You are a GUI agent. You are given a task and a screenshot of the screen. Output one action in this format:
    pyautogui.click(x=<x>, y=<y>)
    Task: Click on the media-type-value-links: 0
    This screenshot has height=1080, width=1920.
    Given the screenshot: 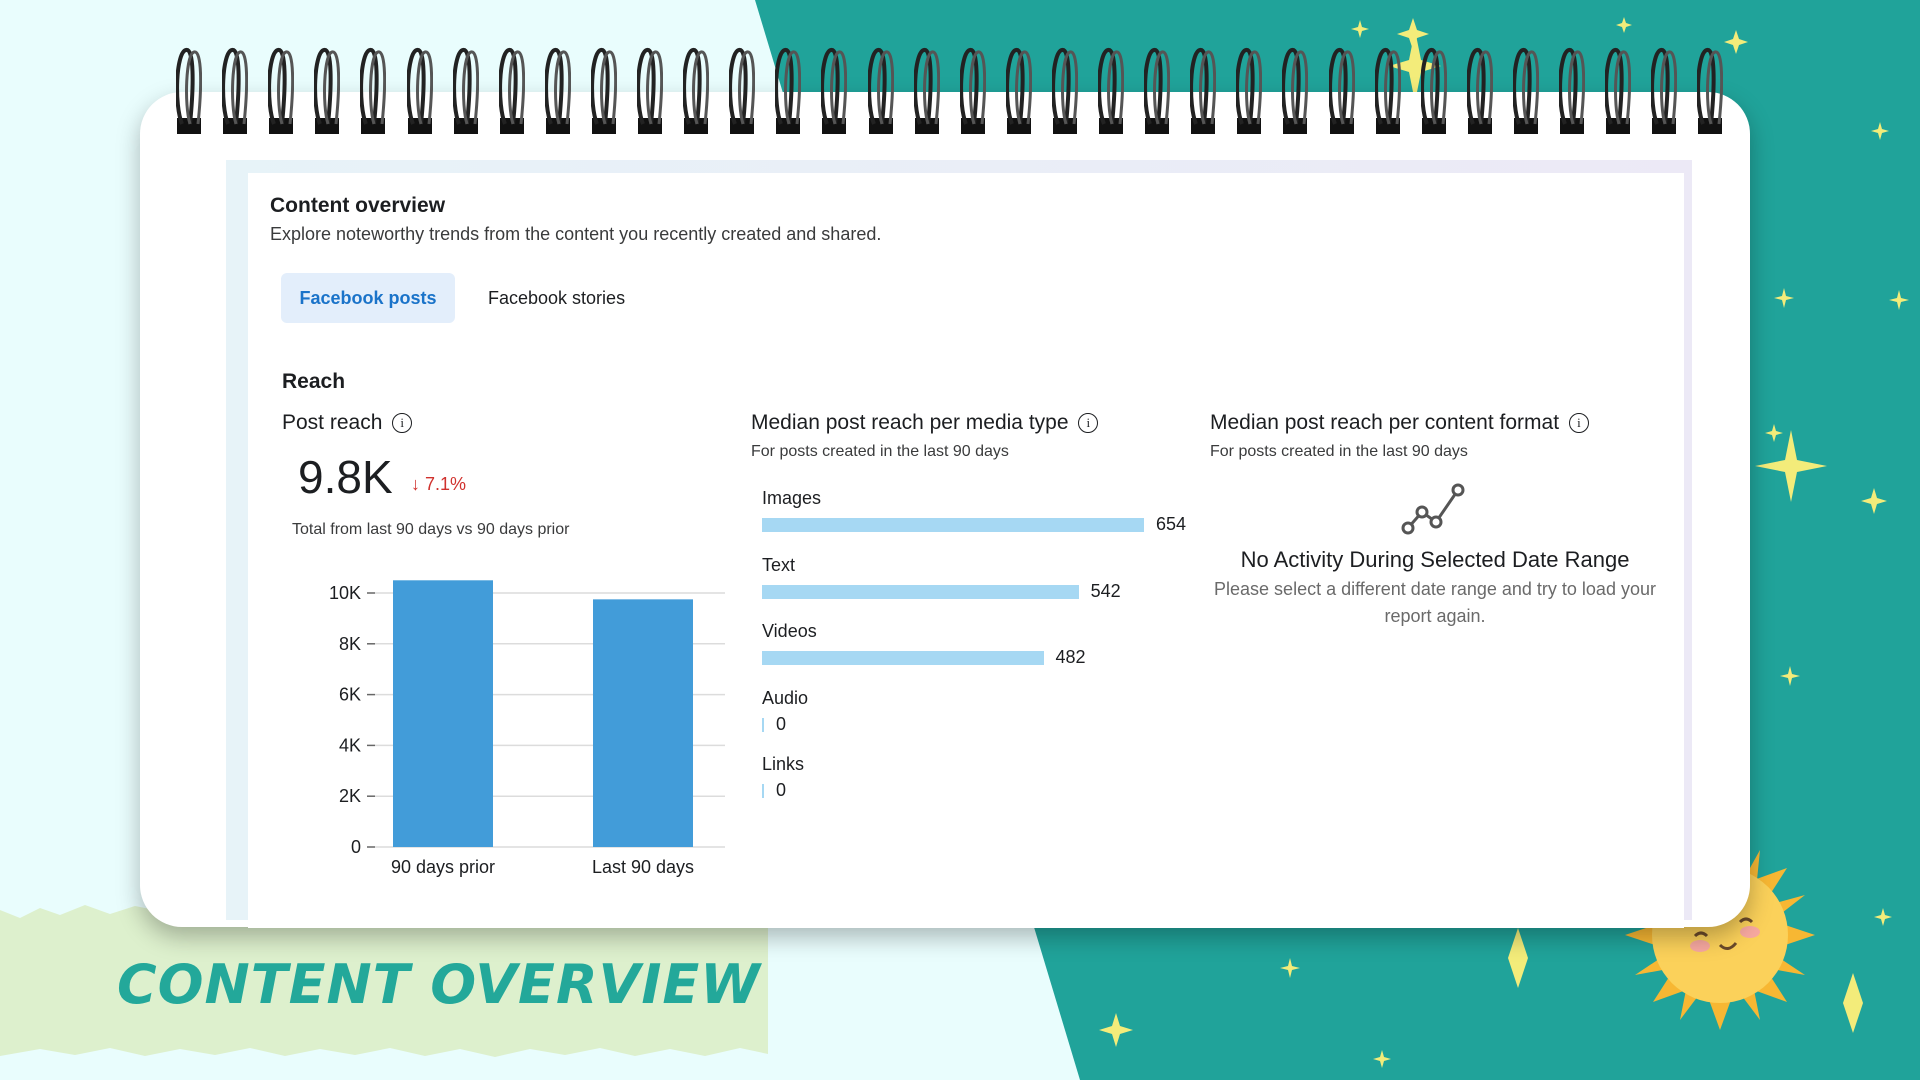 What is the action you would take?
    pyautogui.click(x=781, y=790)
    